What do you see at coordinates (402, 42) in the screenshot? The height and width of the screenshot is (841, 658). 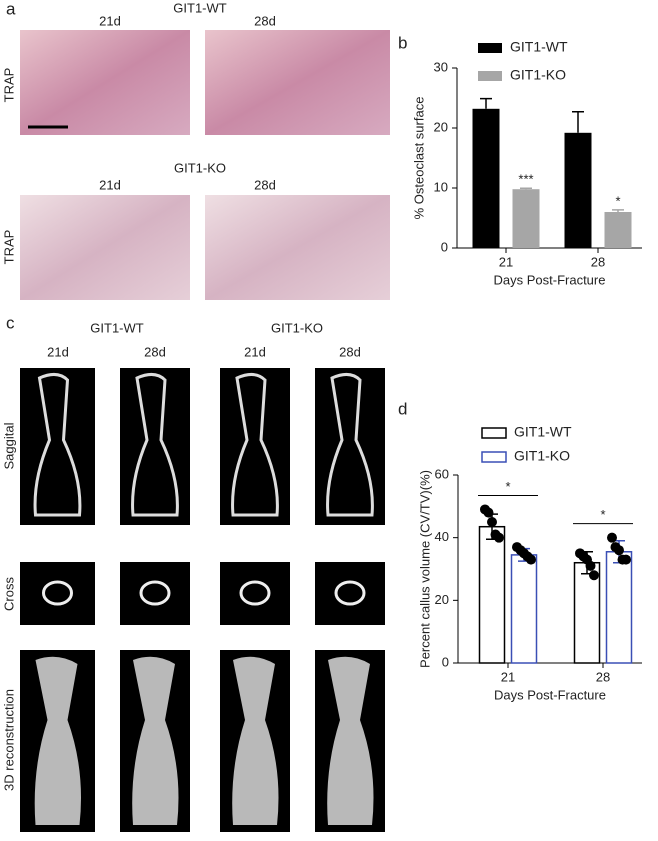 I see `panel-label: b` at bounding box center [402, 42].